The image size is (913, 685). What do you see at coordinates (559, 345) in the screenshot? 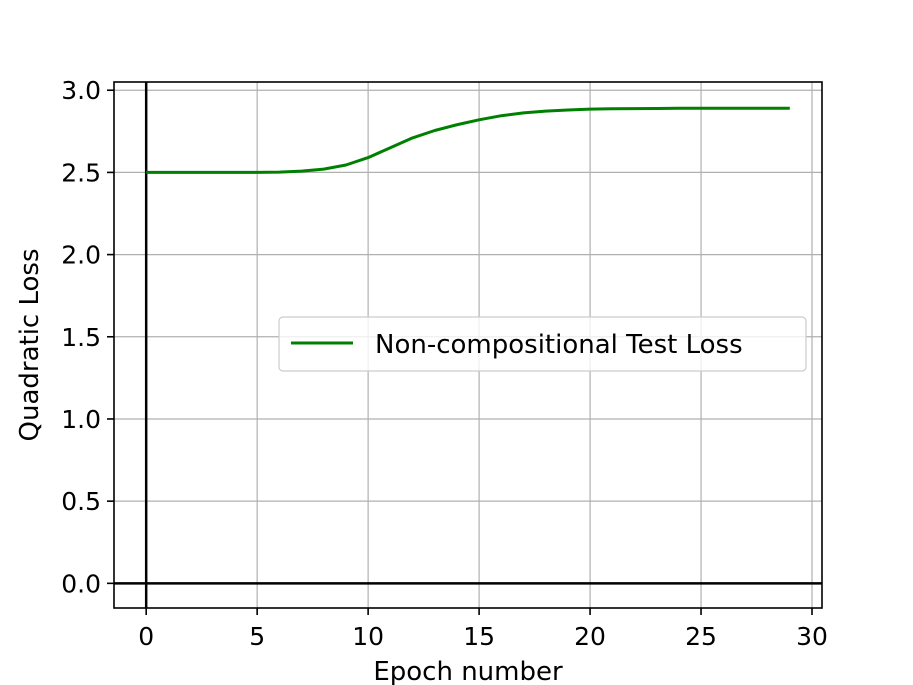
I see `legend-label: Non-compositional Test Loss` at bounding box center [559, 345].